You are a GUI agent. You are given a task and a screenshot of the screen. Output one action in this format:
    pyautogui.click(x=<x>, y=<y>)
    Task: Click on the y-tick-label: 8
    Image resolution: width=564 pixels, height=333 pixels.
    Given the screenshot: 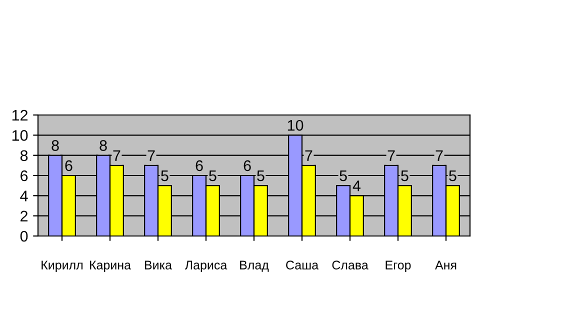 What is the action you would take?
    pyautogui.click(x=24, y=156)
    